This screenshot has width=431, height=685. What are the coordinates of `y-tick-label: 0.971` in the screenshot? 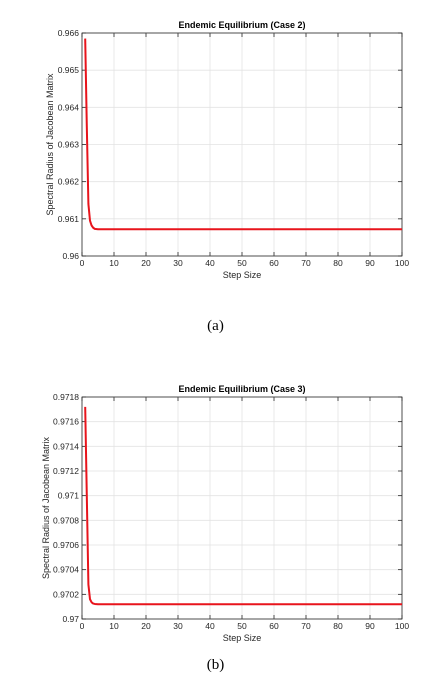 It's located at (69, 496).